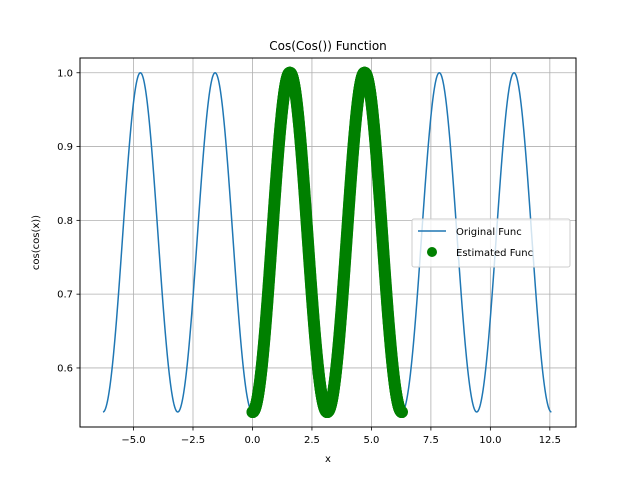 The height and width of the screenshot is (480, 640). What do you see at coordinates (65, 368) in the screenshot?
I see `y-tick-label: 0.6` at bounding box center [65, 368].